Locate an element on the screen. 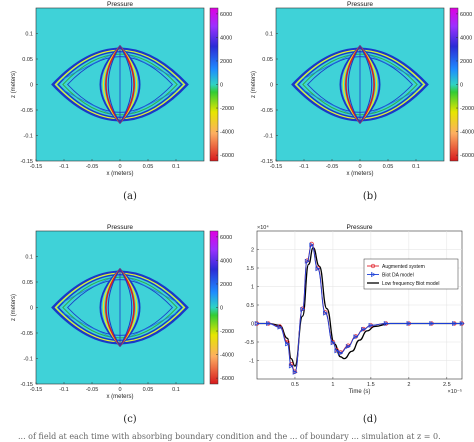 This screenshot has height=442, width=474. colorbar-label-4: -2000 is located at coordinates (467, 109).